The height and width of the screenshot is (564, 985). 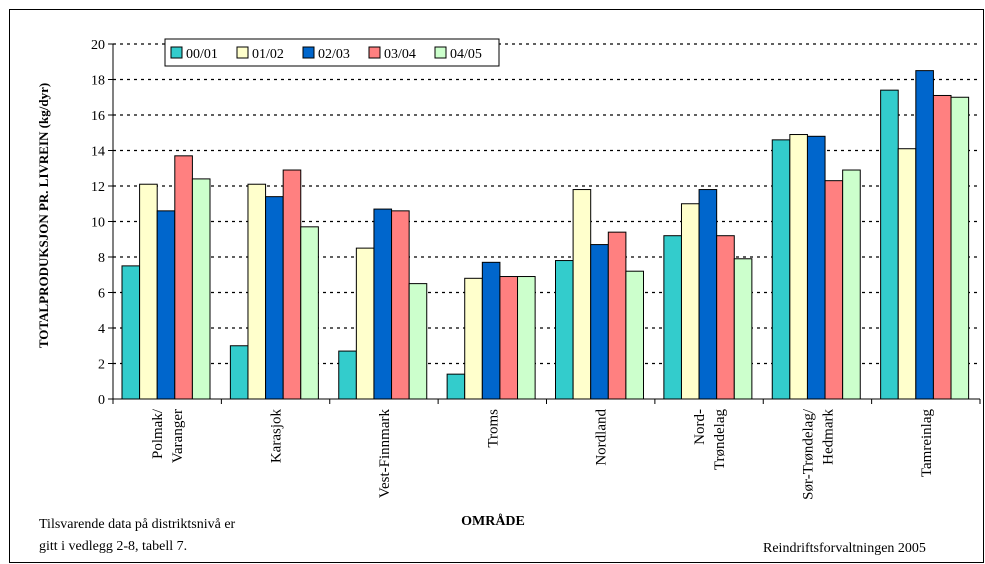 I want to click on x-tick-label: Polmak/Varanger, so click(x=168, y=435).